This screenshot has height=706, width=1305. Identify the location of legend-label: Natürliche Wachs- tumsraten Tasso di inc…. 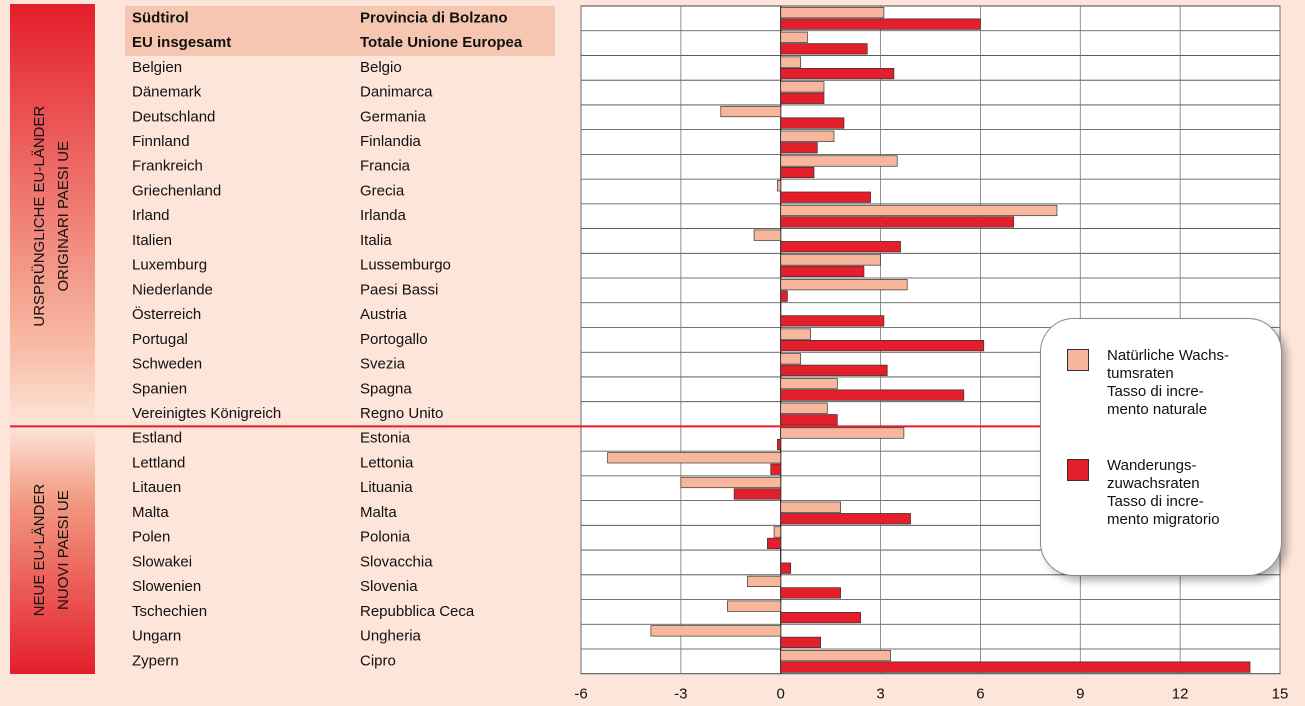
(1168, 382).